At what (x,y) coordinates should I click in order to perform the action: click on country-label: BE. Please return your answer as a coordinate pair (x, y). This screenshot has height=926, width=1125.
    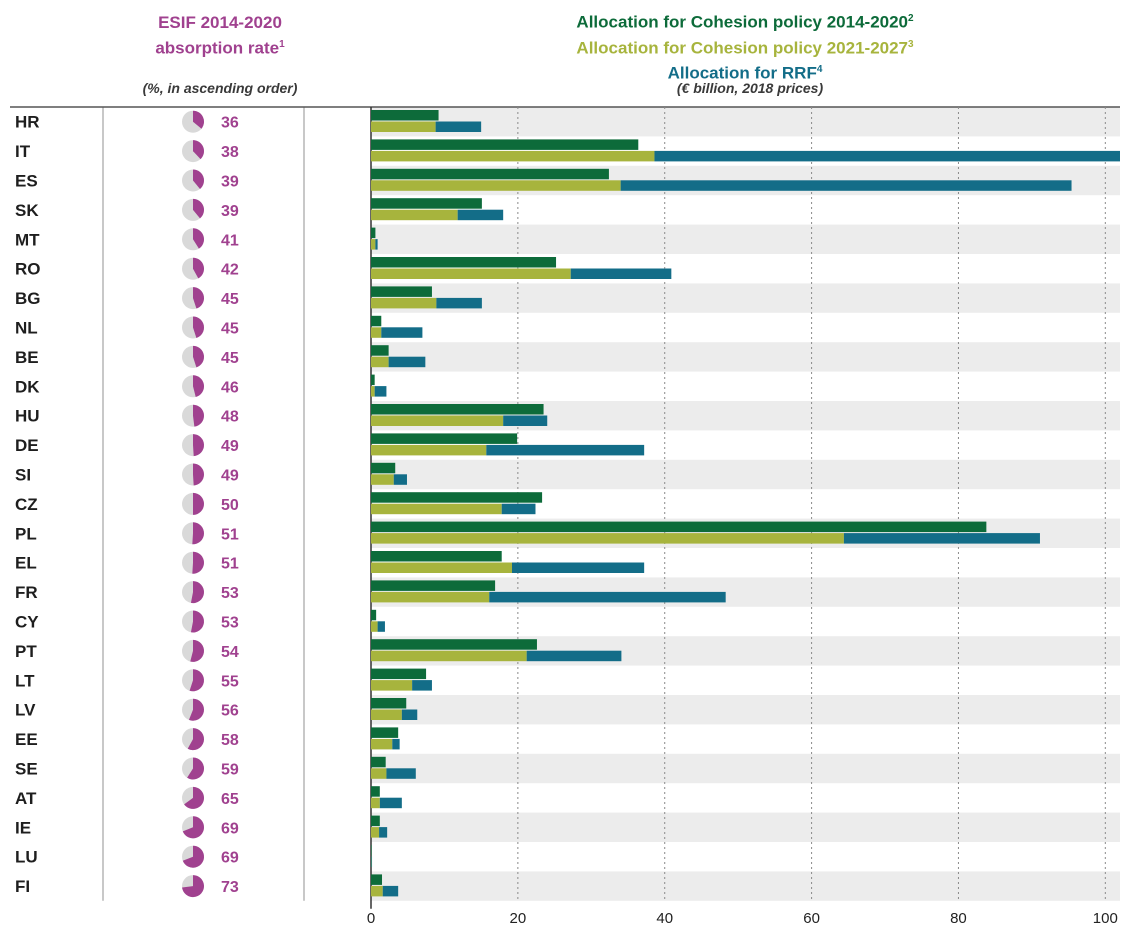
    Looking at the image, I should click on (27, 357).